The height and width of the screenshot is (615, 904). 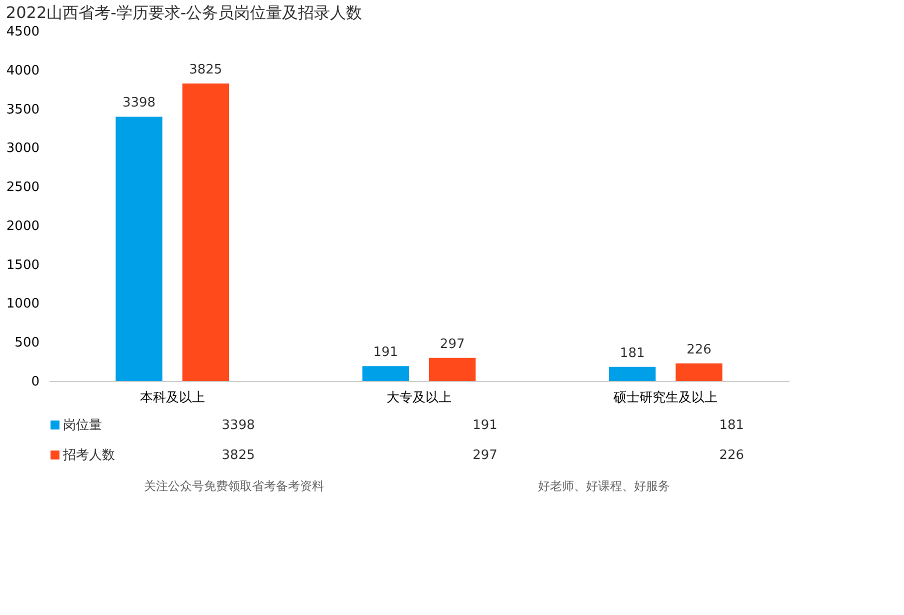 What do you see at coordinates (604, 486) in the screenshot?
I see `text: 好老师、好课程、好服务` at bounding box center [604, 486].